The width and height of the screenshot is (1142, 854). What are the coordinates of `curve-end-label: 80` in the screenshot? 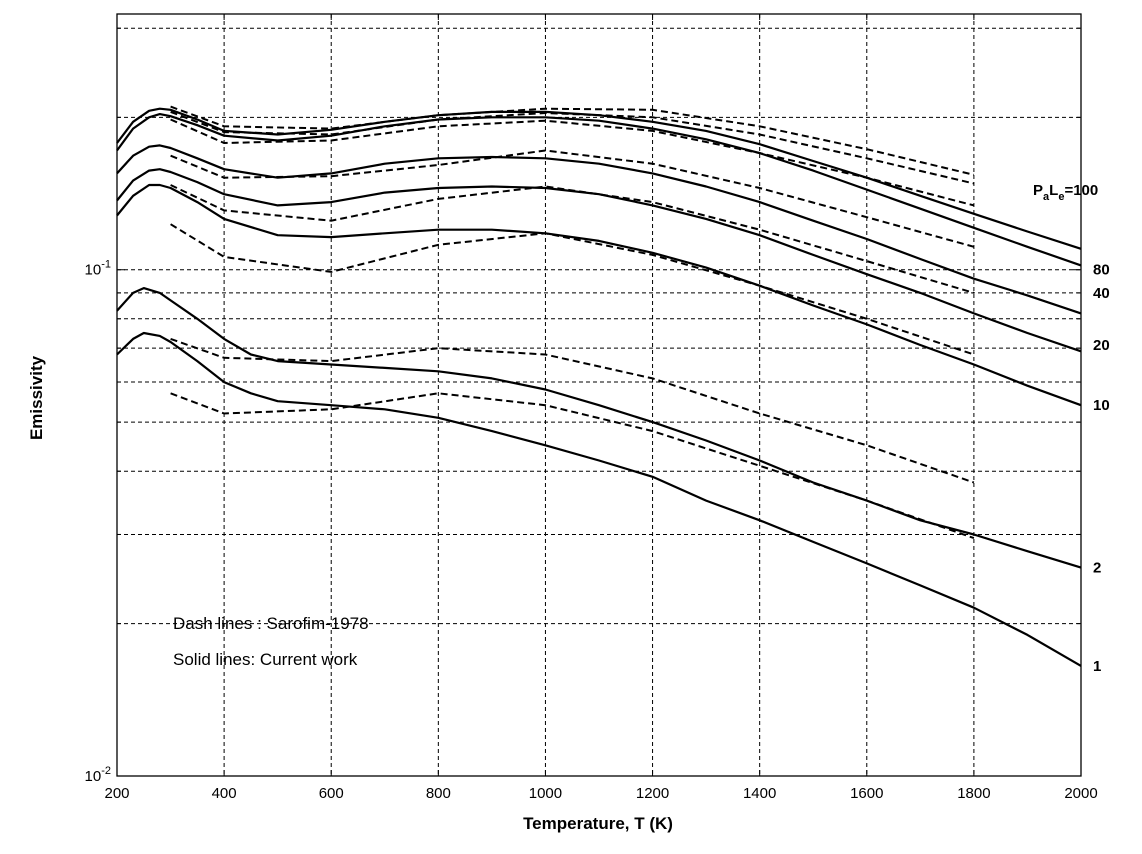 It's located at (1101, 270).